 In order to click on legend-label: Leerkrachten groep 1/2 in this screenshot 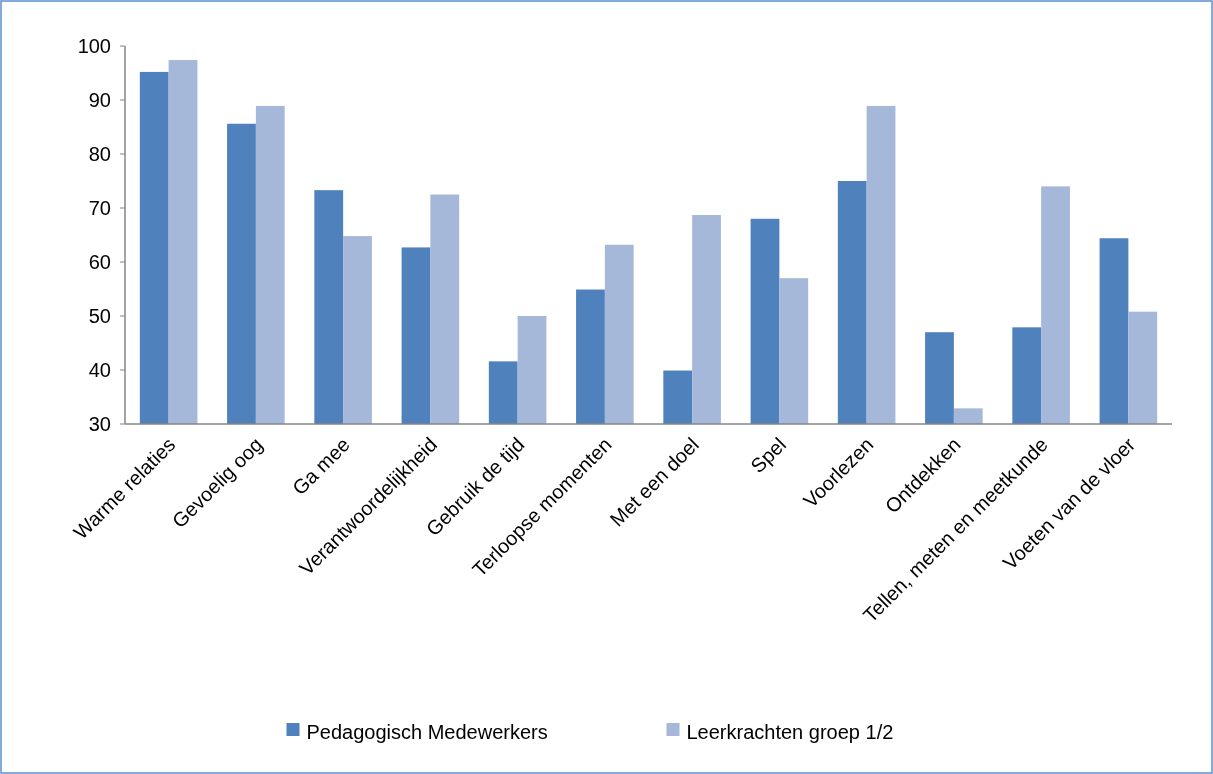, I will do `click(790, 732)`.